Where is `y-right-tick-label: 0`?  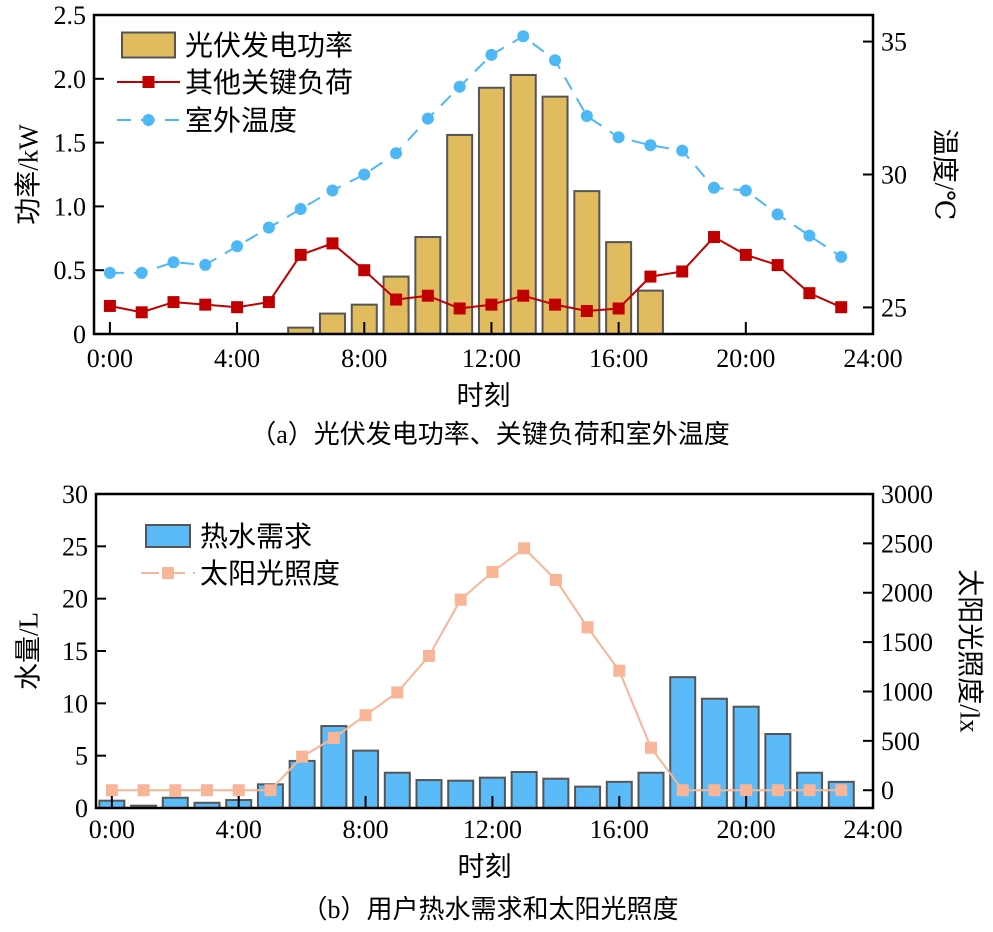 y-right-tick-label: 0 is located at coordinates (887, 790).